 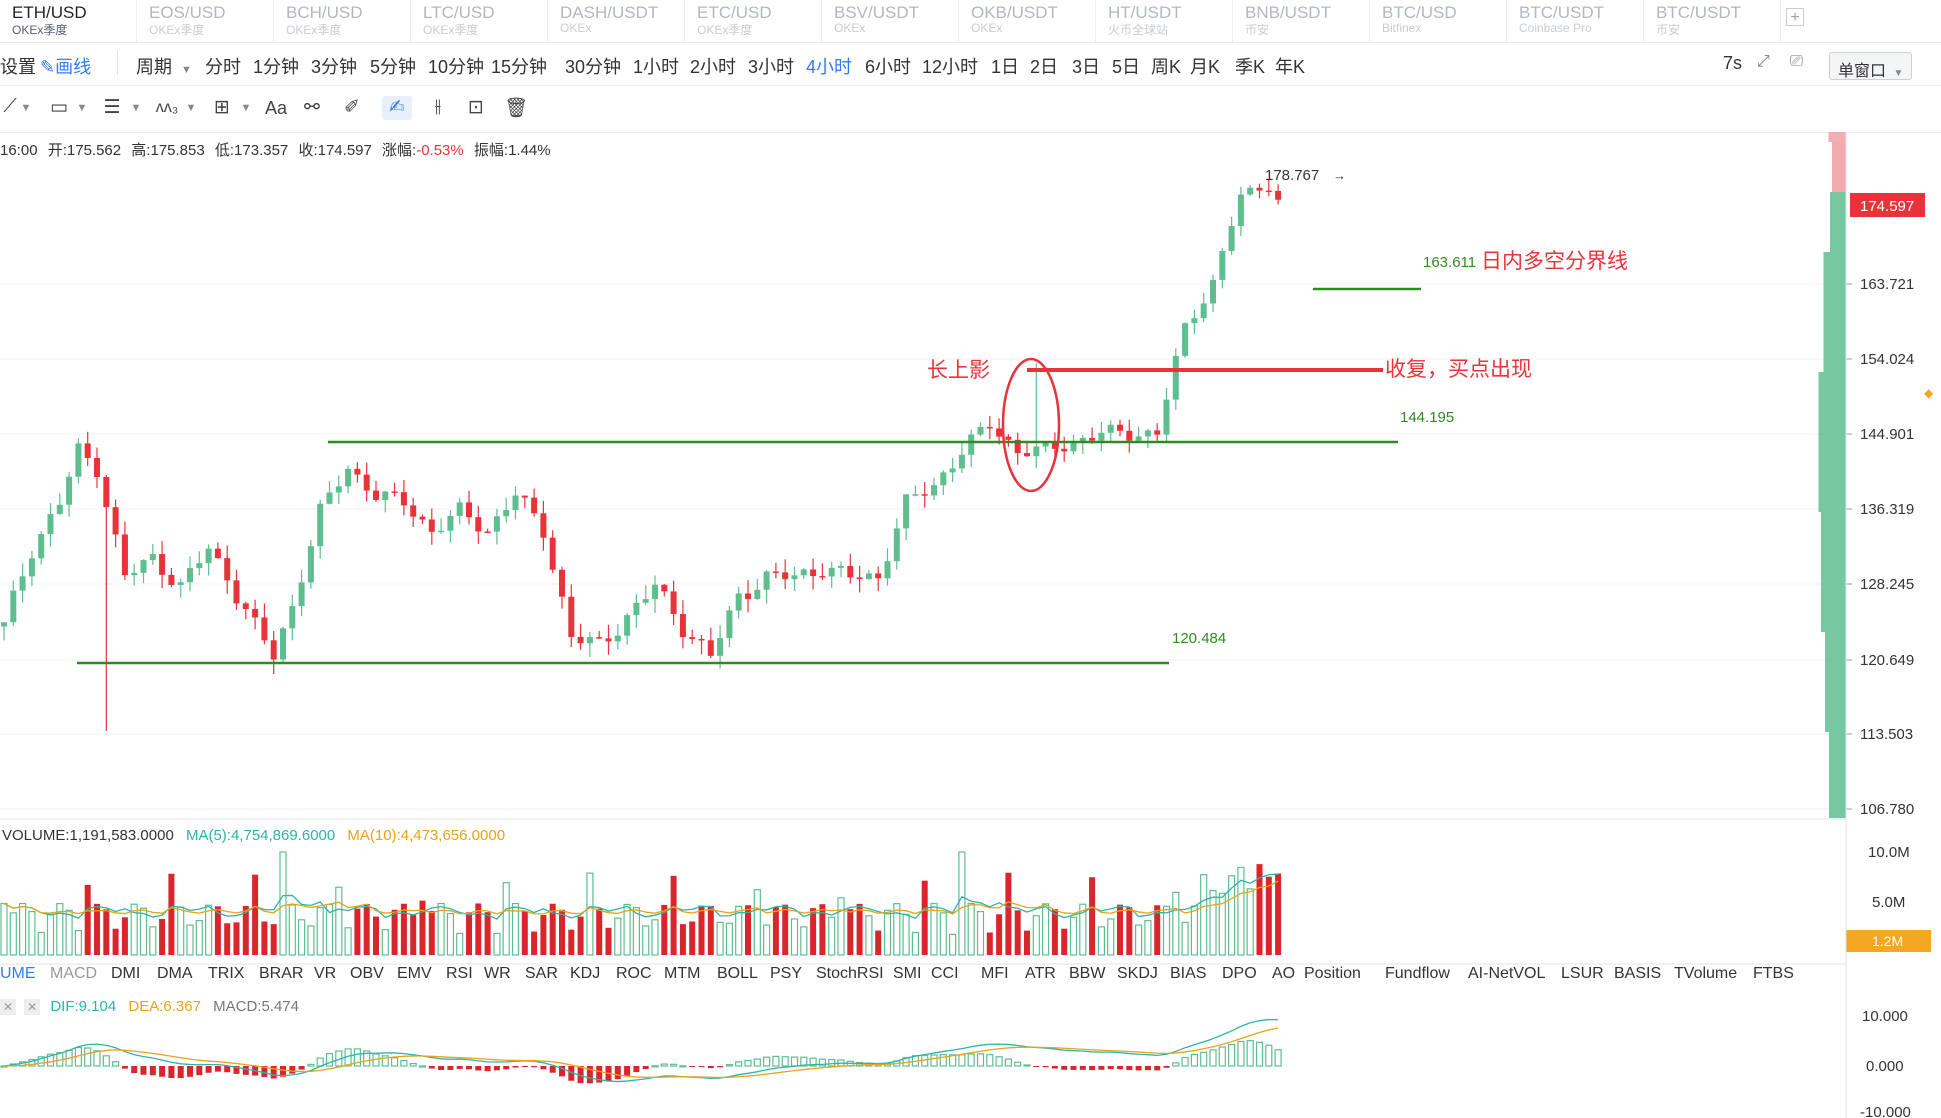 I want to click on indicator-tab: TVolume, so click(x=1706, y=973).